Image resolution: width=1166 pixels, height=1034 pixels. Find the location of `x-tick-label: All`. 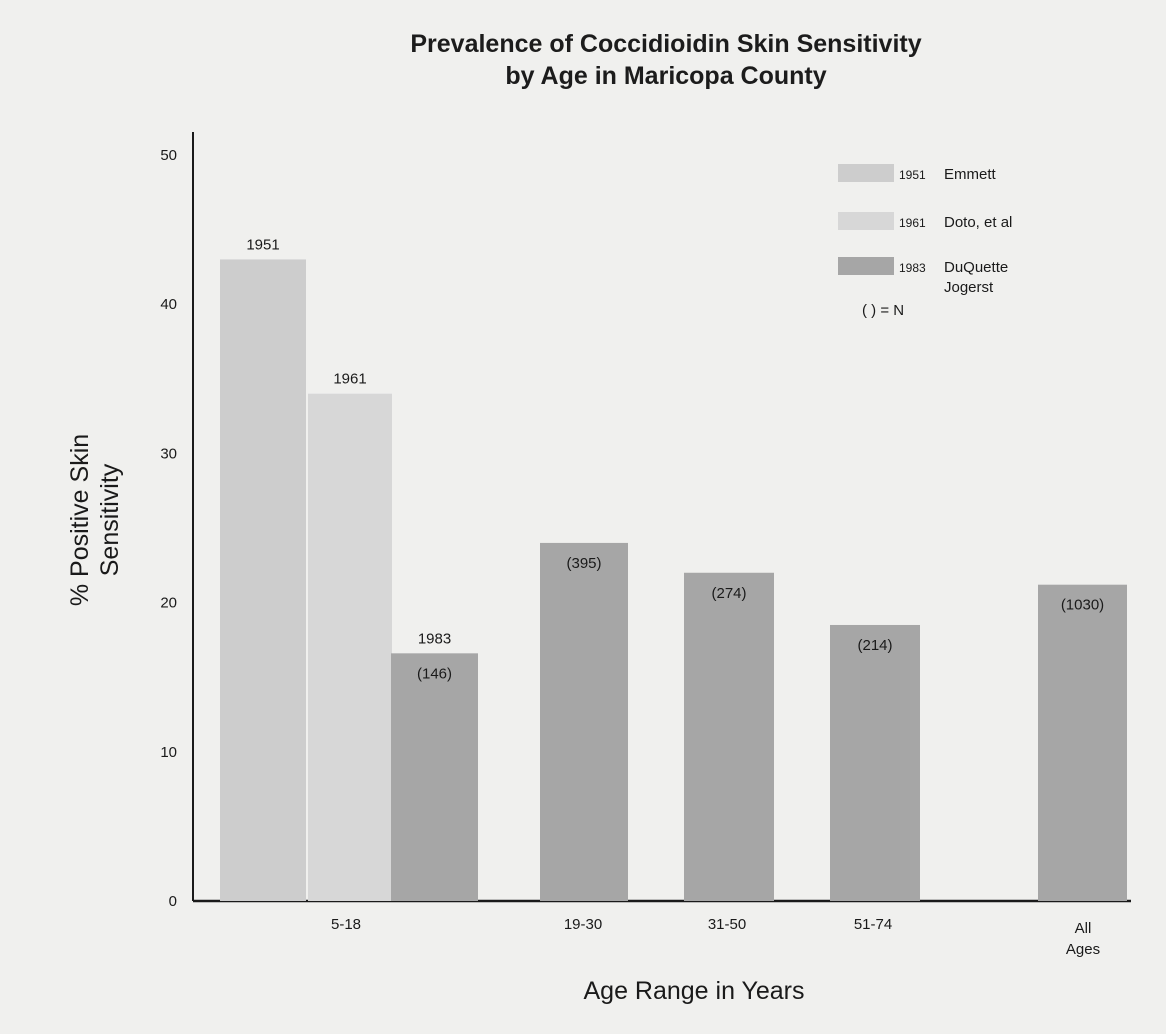

x-tick-label: All is located at coordinates (1083, 928).